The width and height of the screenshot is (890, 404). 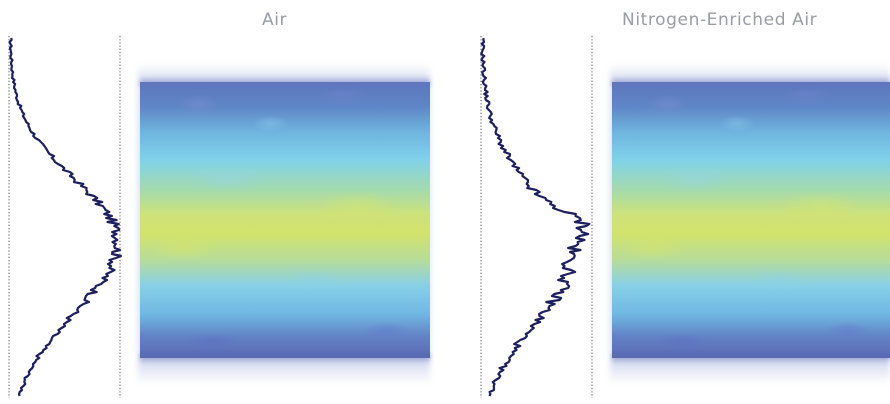 I want to click on nea-profile-curve, so click(x=535, y=217).